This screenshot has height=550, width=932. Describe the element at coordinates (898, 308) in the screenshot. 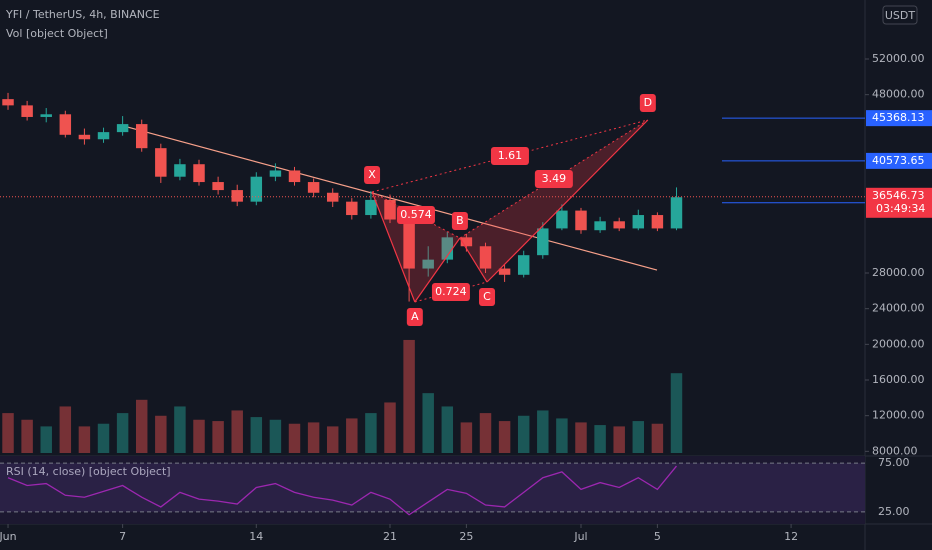

I see `y-tick-label: 24000.00` at that location.